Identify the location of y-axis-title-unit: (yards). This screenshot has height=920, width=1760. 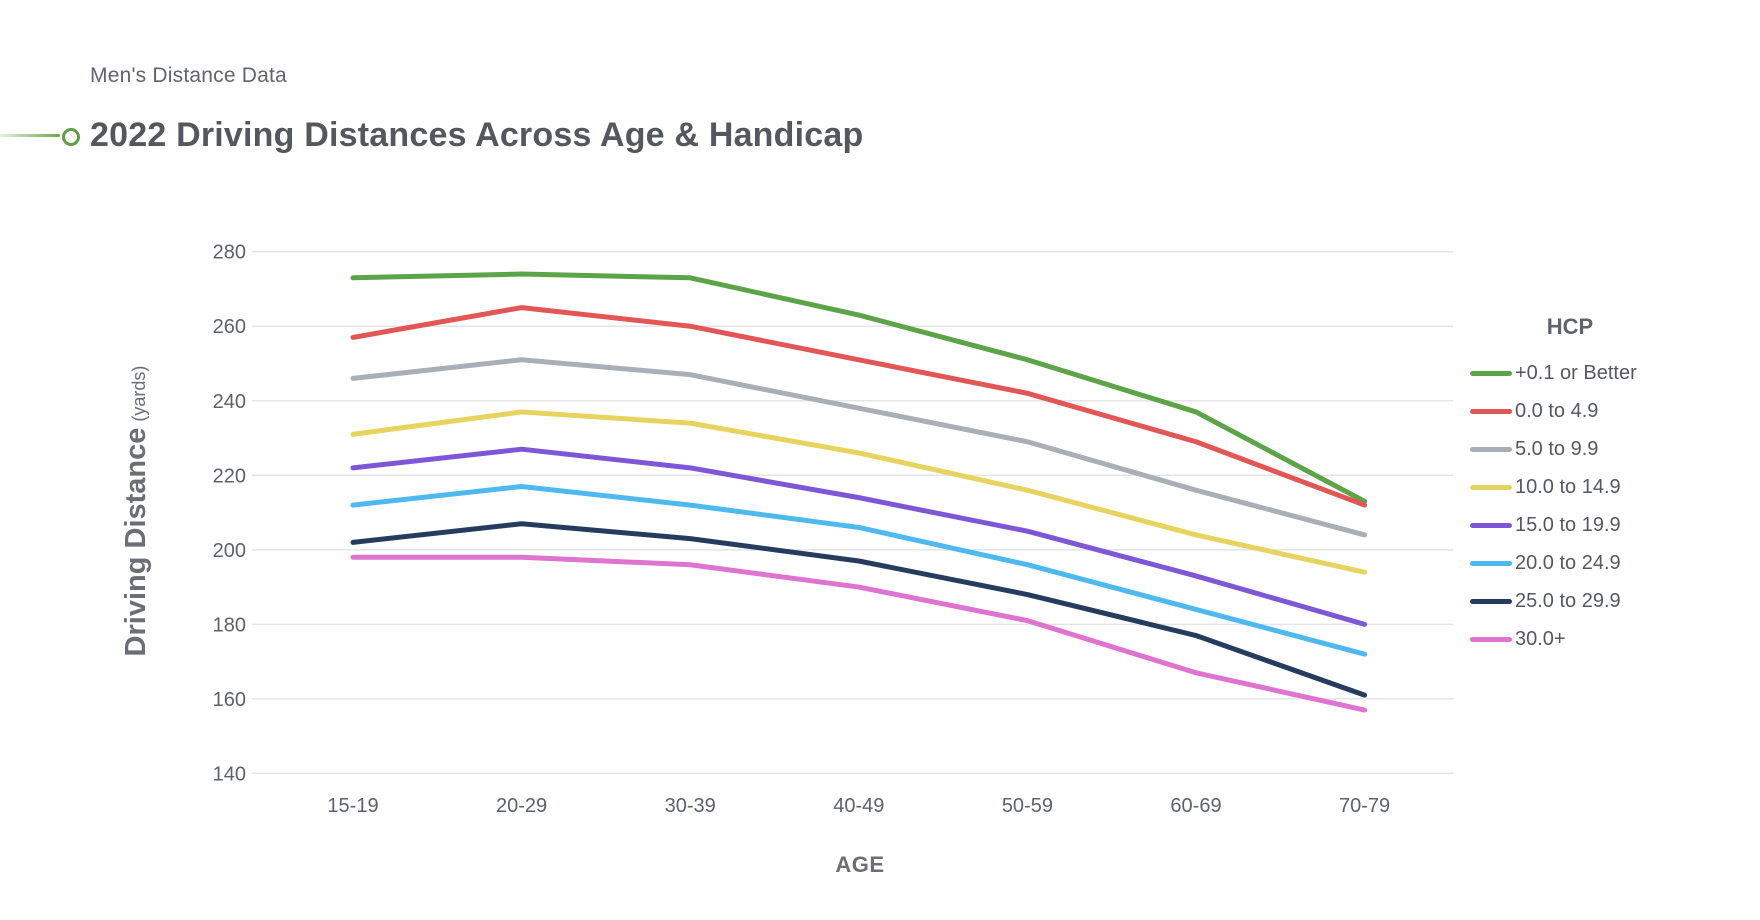
(139, 393).